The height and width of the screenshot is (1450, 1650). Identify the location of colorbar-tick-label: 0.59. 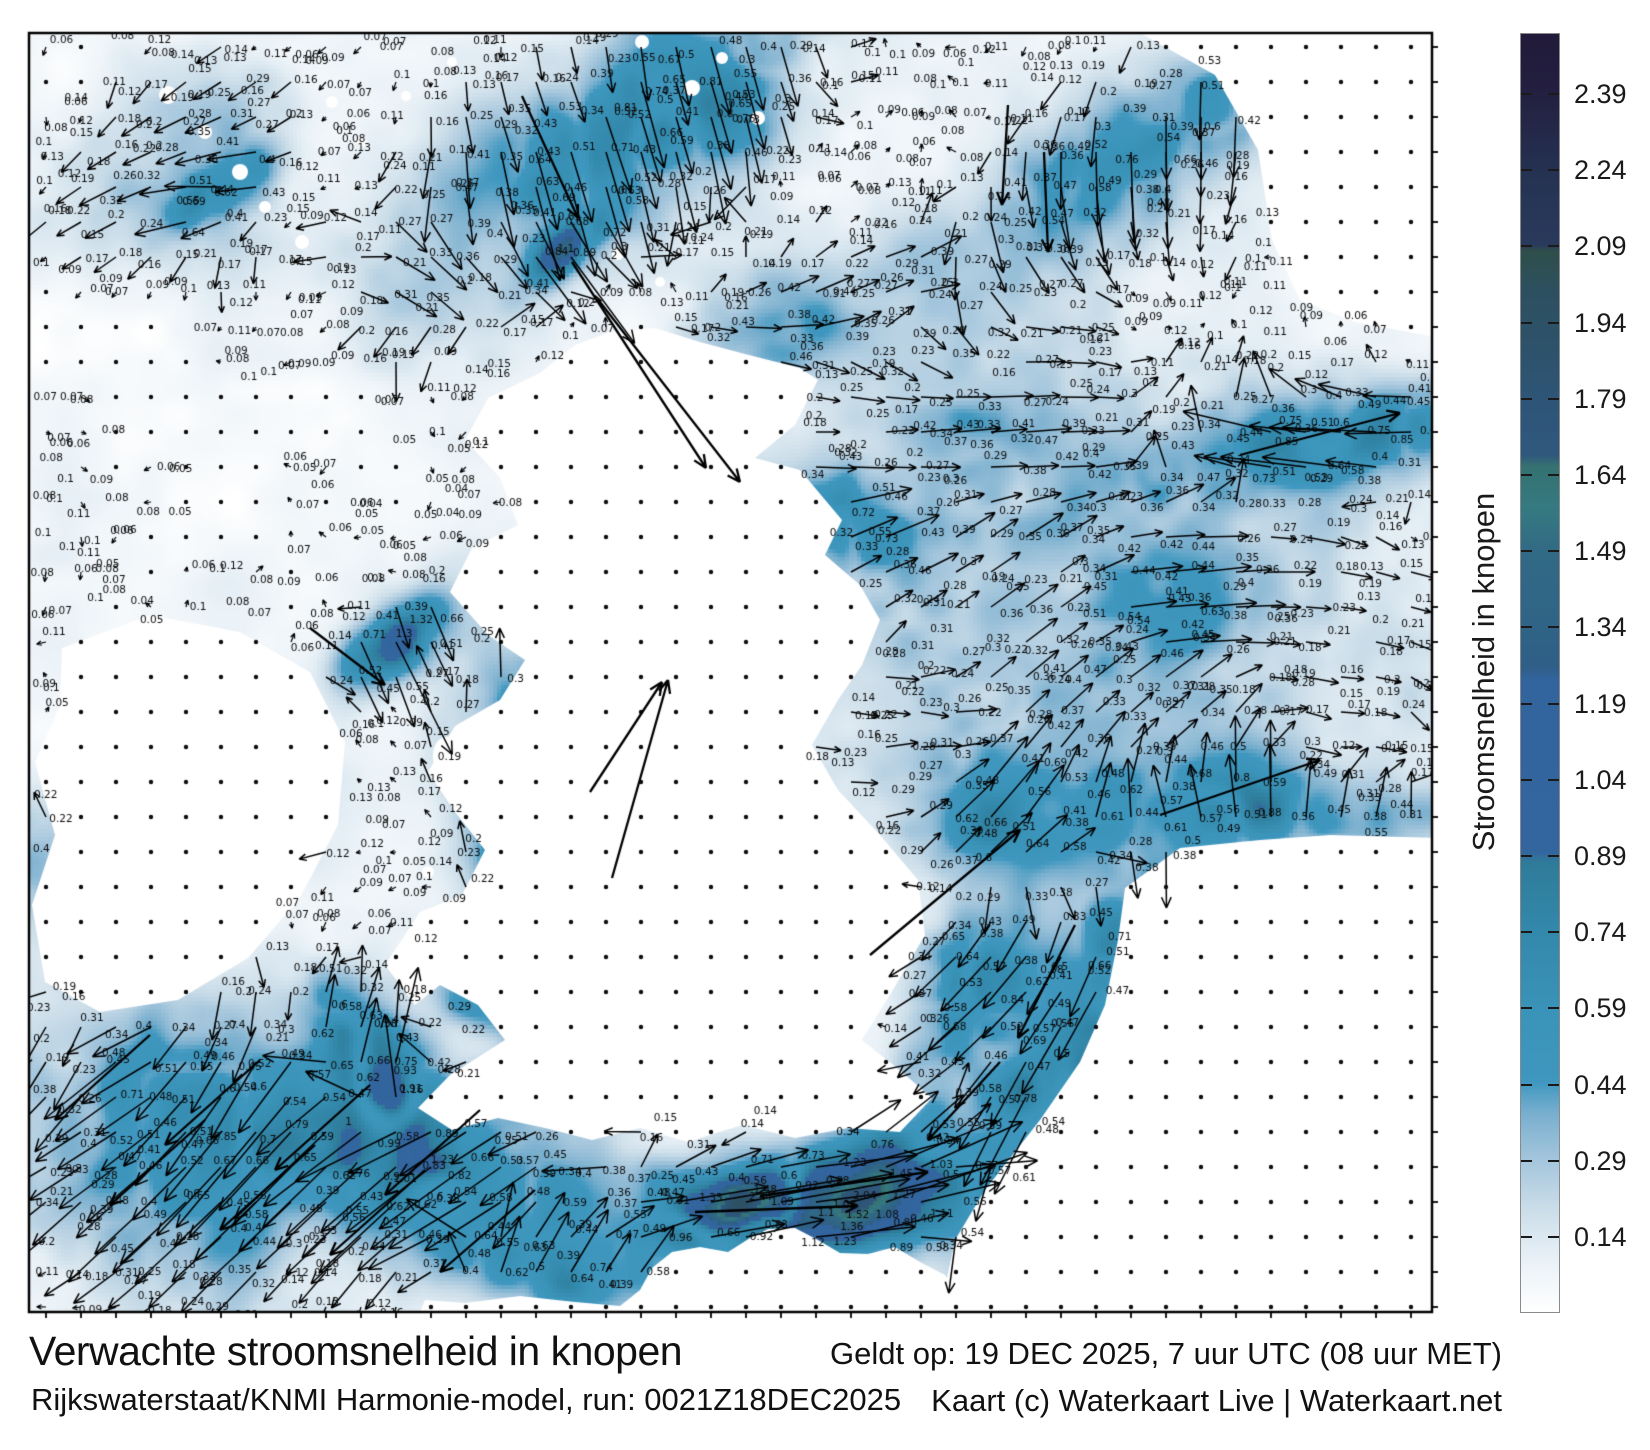
(1600, 1008).